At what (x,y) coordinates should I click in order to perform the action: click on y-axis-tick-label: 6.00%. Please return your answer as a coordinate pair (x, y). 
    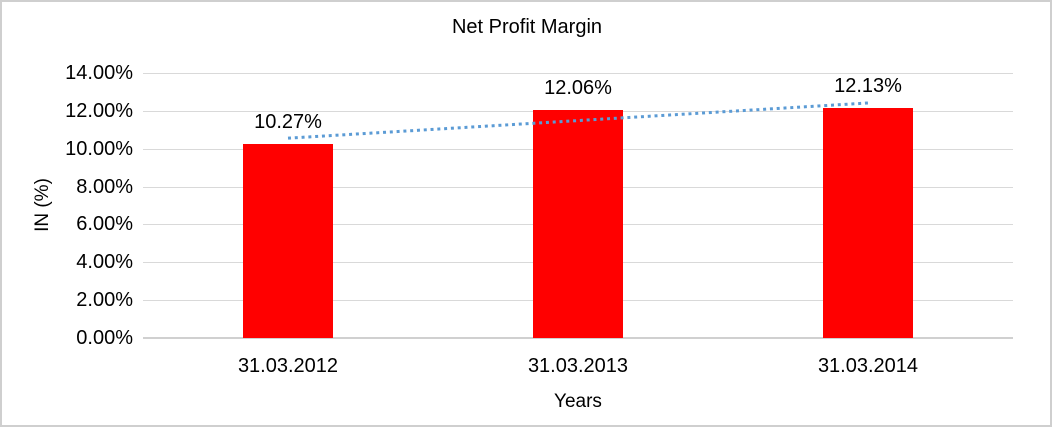
    Looking at the image, I should click on (104, 224).